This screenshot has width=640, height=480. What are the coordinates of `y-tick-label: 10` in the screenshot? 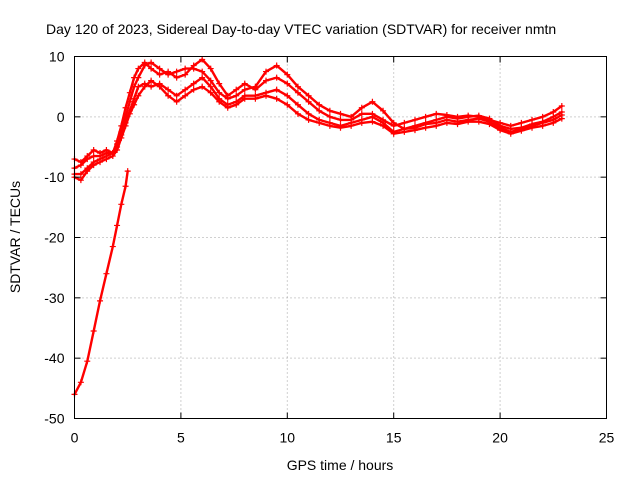 It's located at (57, 57).